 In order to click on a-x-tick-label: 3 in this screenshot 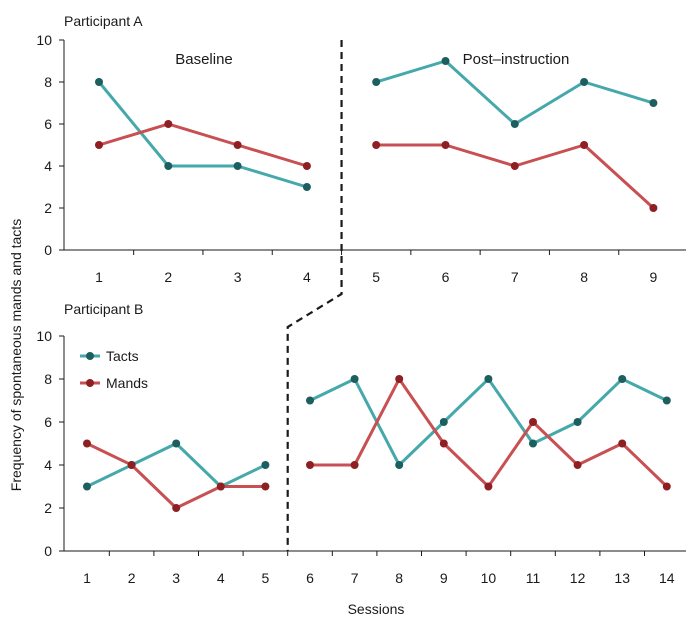, I will do `click(238, 277)`.